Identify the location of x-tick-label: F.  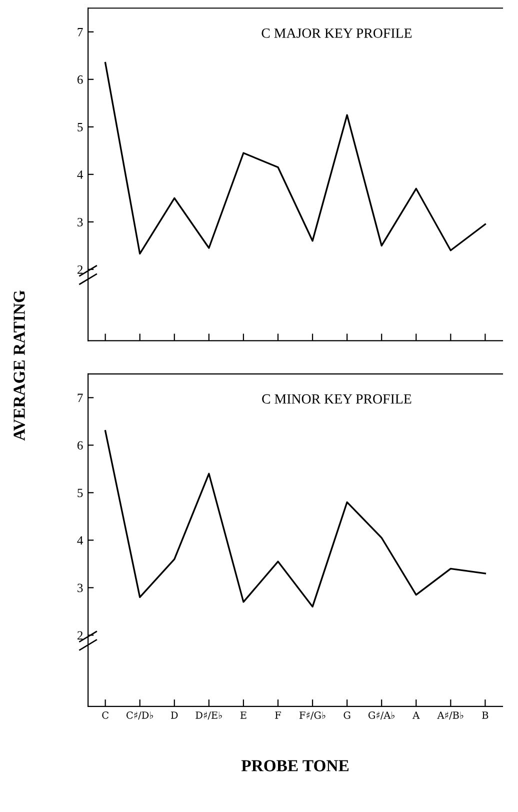
(278, 715).